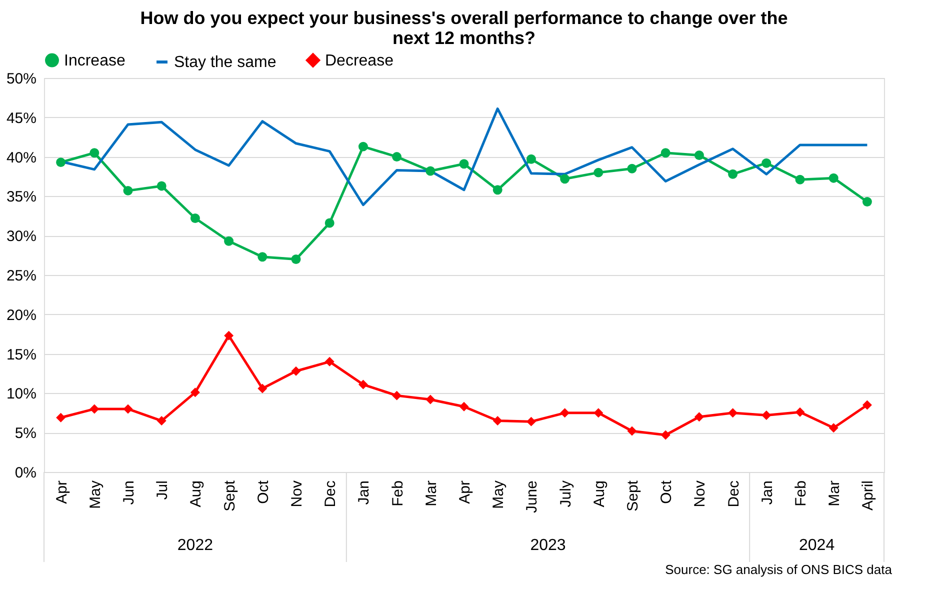 This screenshot has height=609, width=925. I want to click on y-tick-label: 20%, so click(21, 315).